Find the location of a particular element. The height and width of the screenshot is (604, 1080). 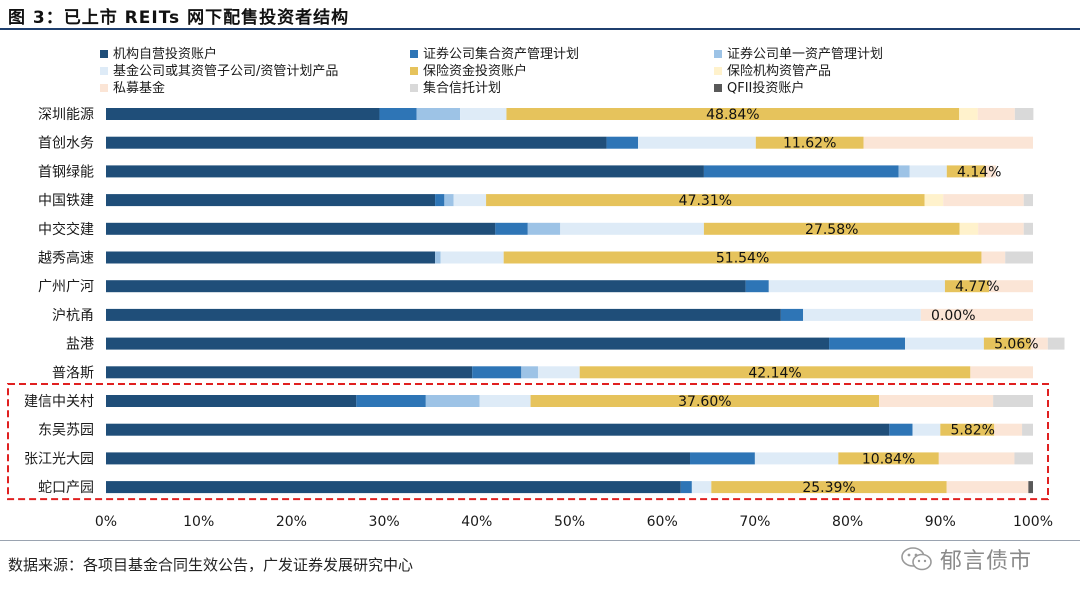

x-tick-label: 90% is located at coordinates (940, 522).